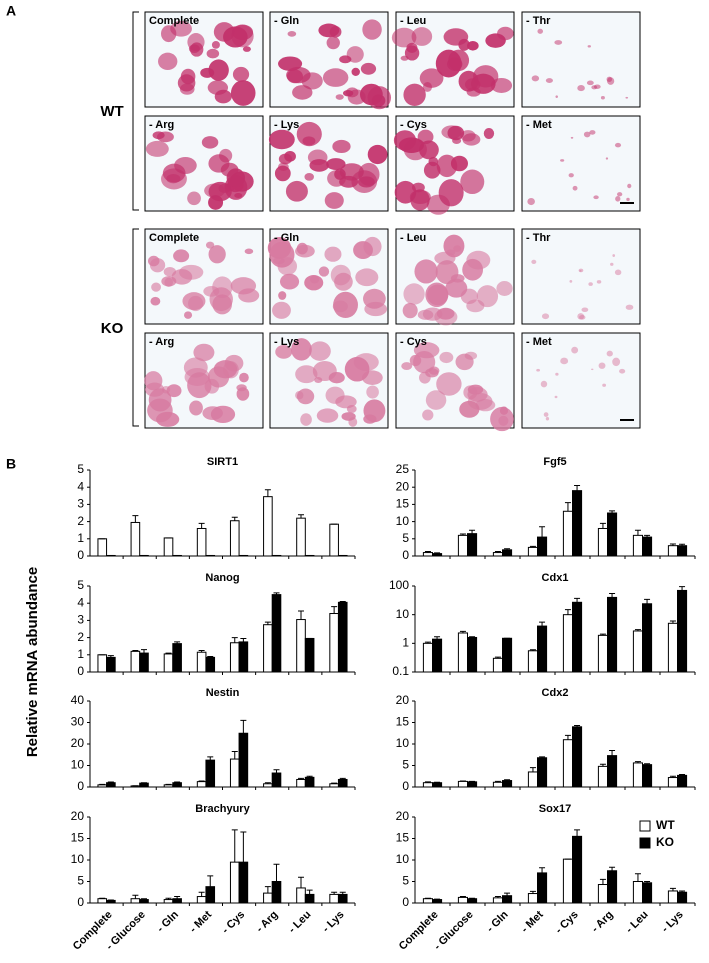 This screenshot has height=963, width=709. What do you see at coordinates (405, 765) in the screenshot?
I see `y-tick-label: 5` at bounding box center [405, 765].